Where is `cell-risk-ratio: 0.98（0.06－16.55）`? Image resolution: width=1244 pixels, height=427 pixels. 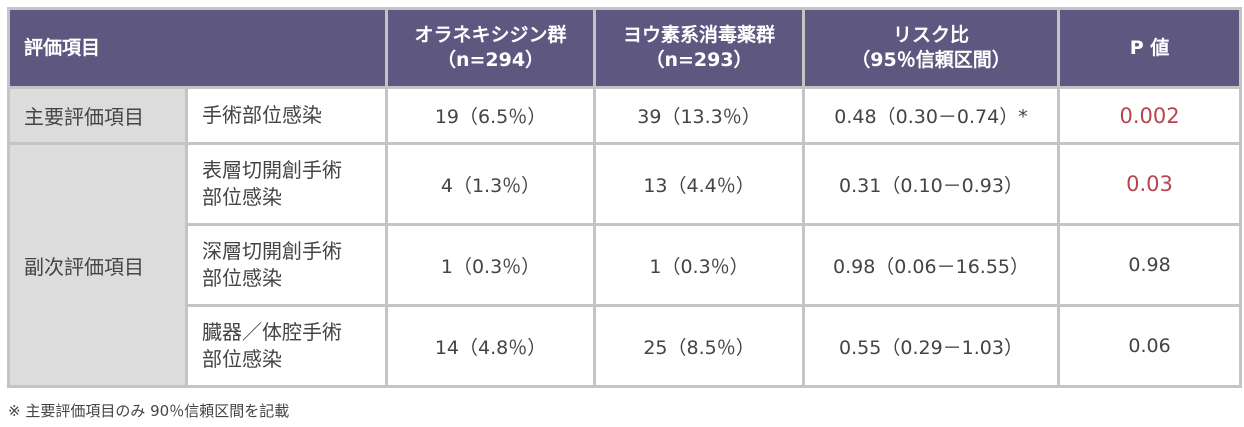
cell-risk-ratio: 0.98（0.06－16.55） is located at coordinates (931, 265).